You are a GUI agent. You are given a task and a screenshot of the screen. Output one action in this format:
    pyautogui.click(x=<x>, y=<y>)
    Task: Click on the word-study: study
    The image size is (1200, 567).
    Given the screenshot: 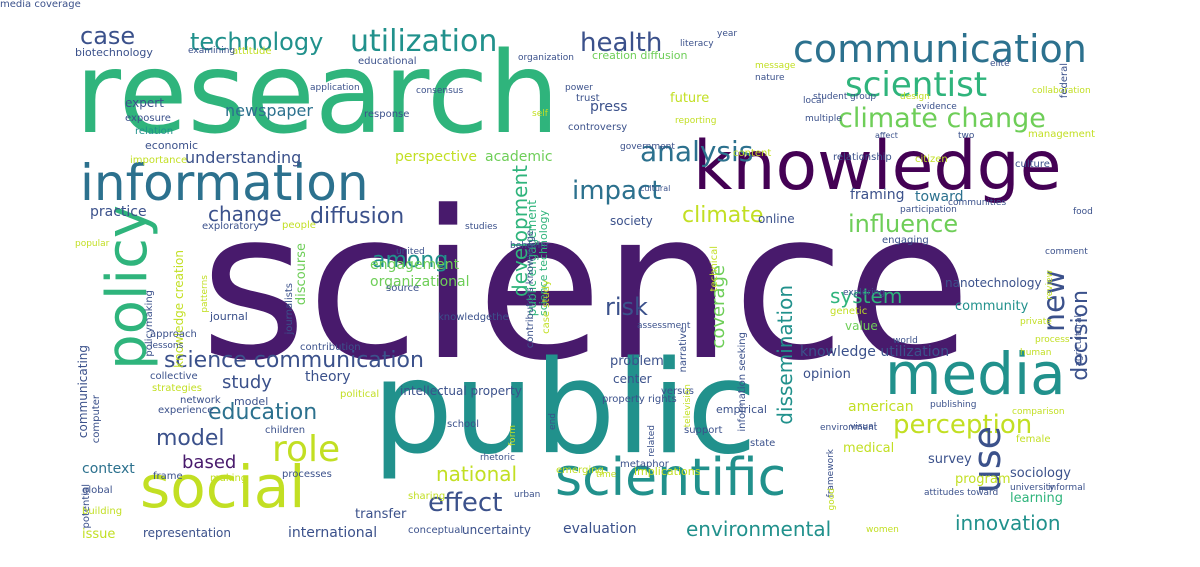 What is the action you would take?
    pyautogui.click(x=247, y=382)
    